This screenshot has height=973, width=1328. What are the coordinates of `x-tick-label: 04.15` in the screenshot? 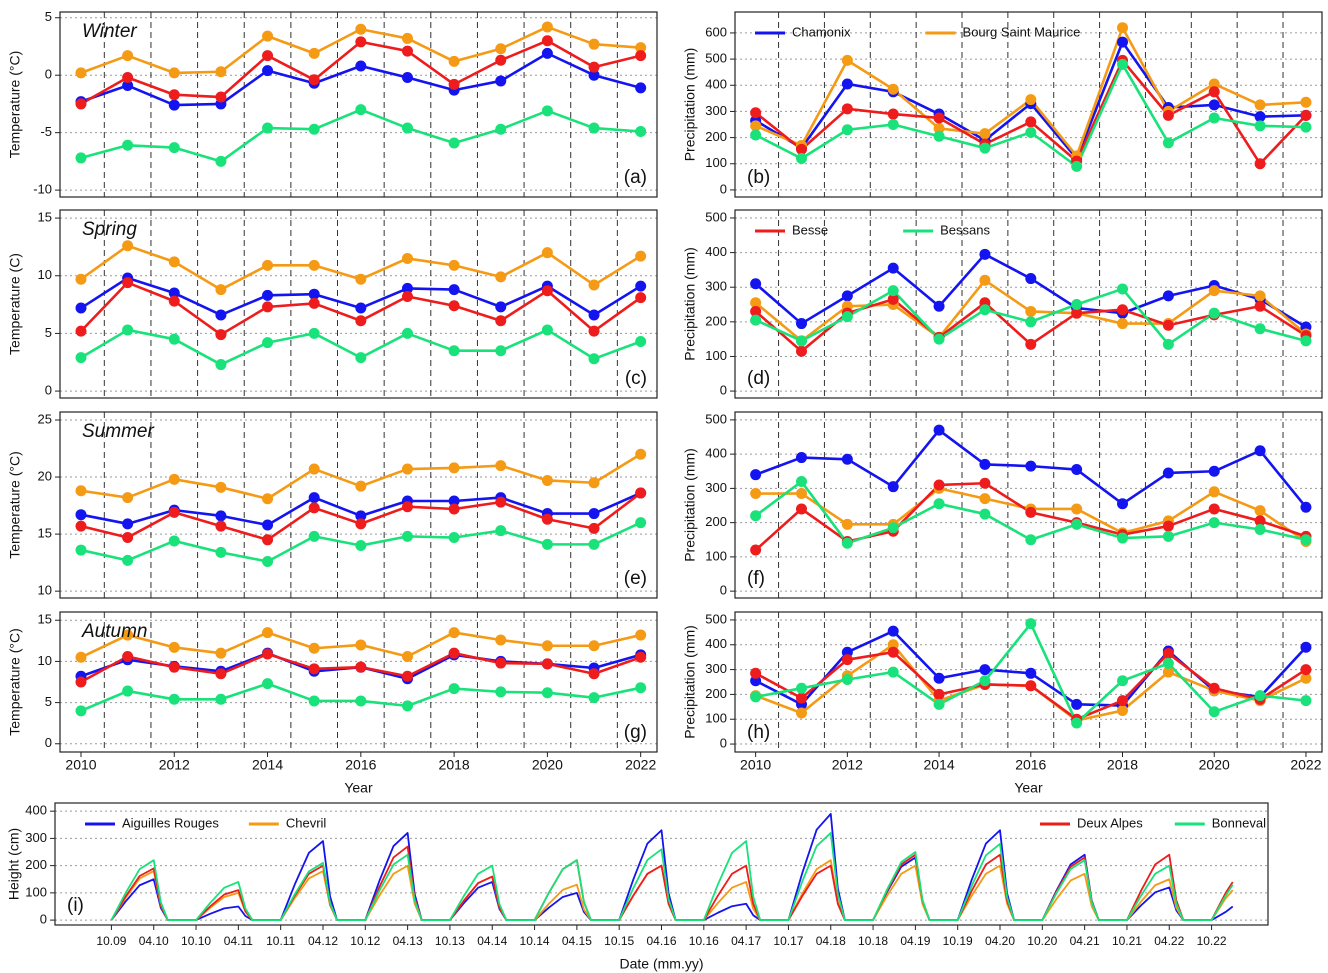 It's located at (577, 941).